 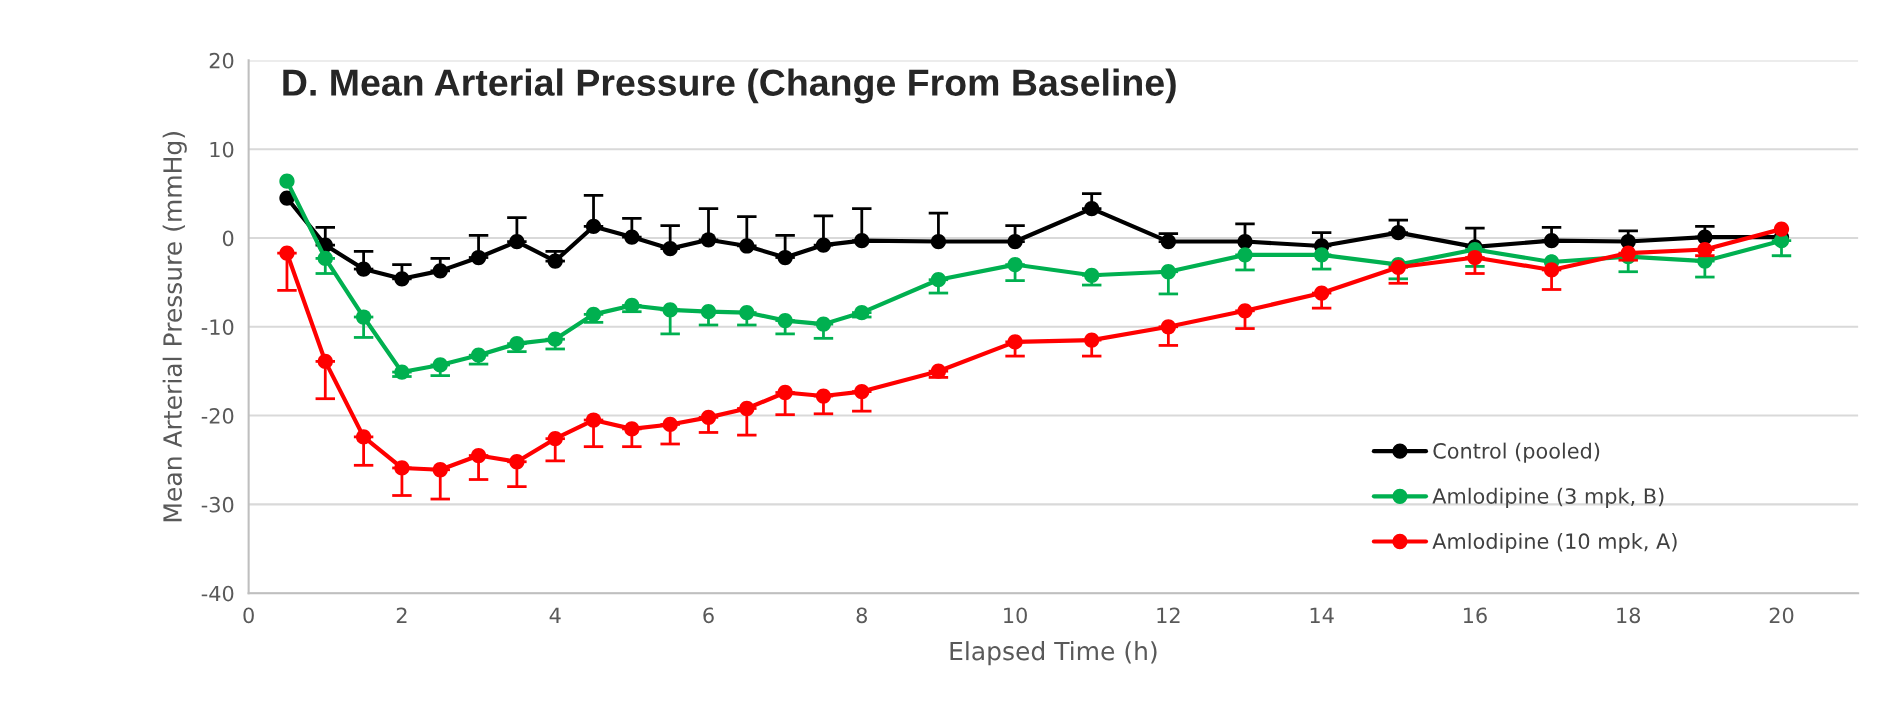 What do you see at coordinates (1781, 615) in the screenshot?
I see `x-tick-label: 20` at bounding box center [1781, 615].